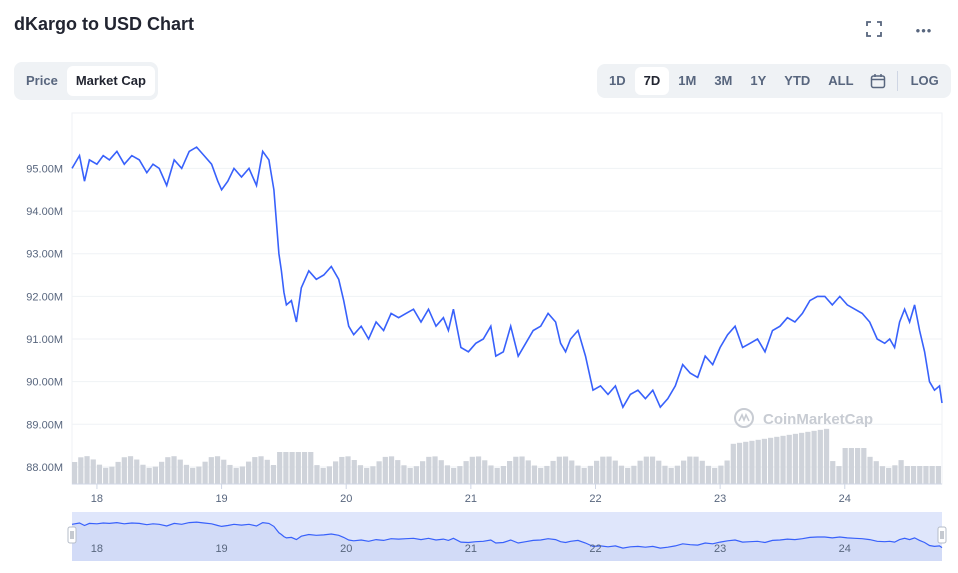  Describe the element at coordinates (723, 80) in the screenshot. I see `range-3m: 3M` at that location.